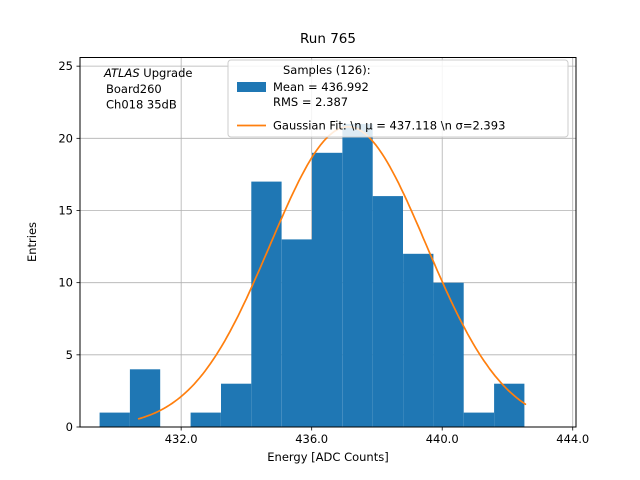  I want to click on x-tick-label: 440.0, so click(442, 439).